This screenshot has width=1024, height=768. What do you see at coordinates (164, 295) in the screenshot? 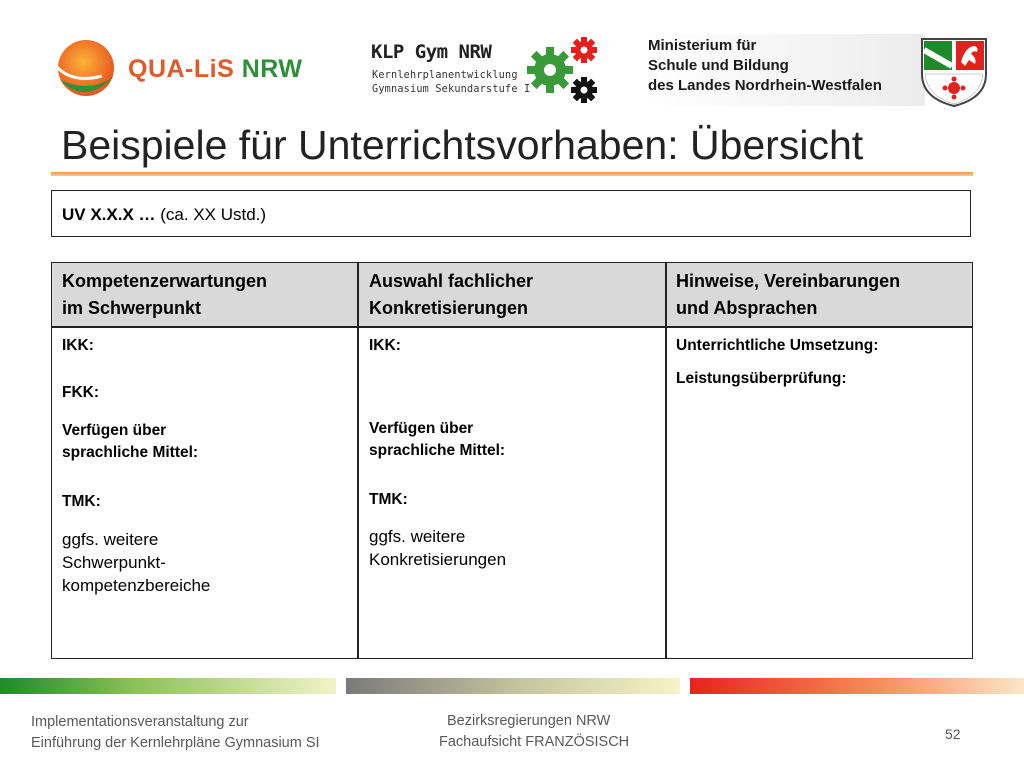
I see `table-header-kompetenzerwartungen: Kompetenzerwartungen im Schwerpunkt` at bounding box center [164, 295].